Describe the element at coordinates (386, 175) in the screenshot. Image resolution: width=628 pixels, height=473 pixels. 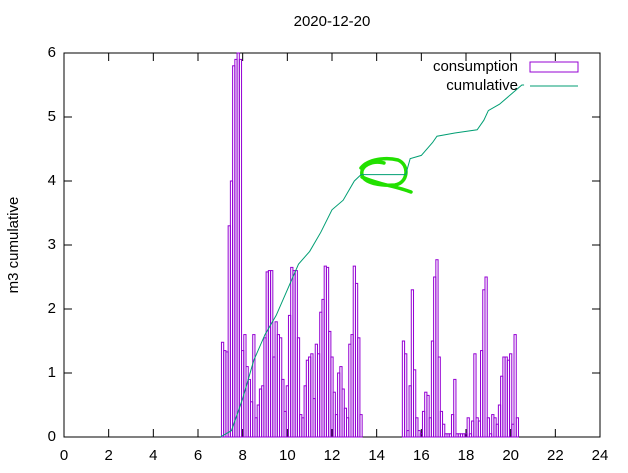
I see `scribble-annotation` at that location.